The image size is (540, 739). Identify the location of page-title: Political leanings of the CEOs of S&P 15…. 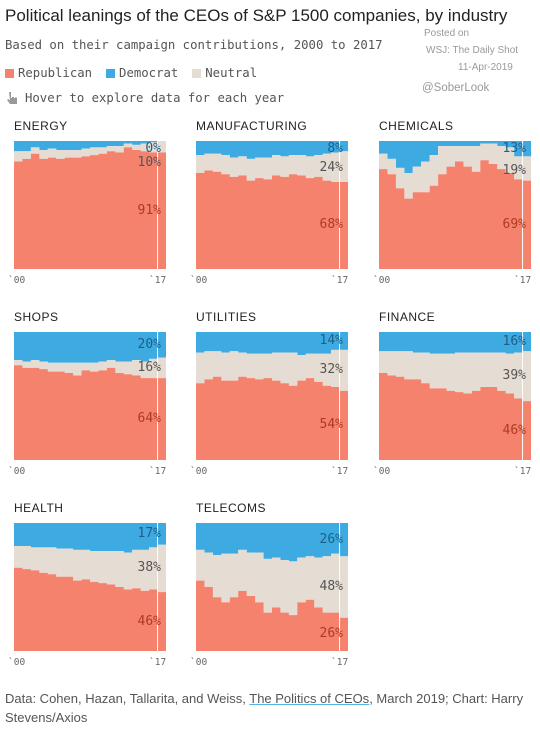
(256, 15).